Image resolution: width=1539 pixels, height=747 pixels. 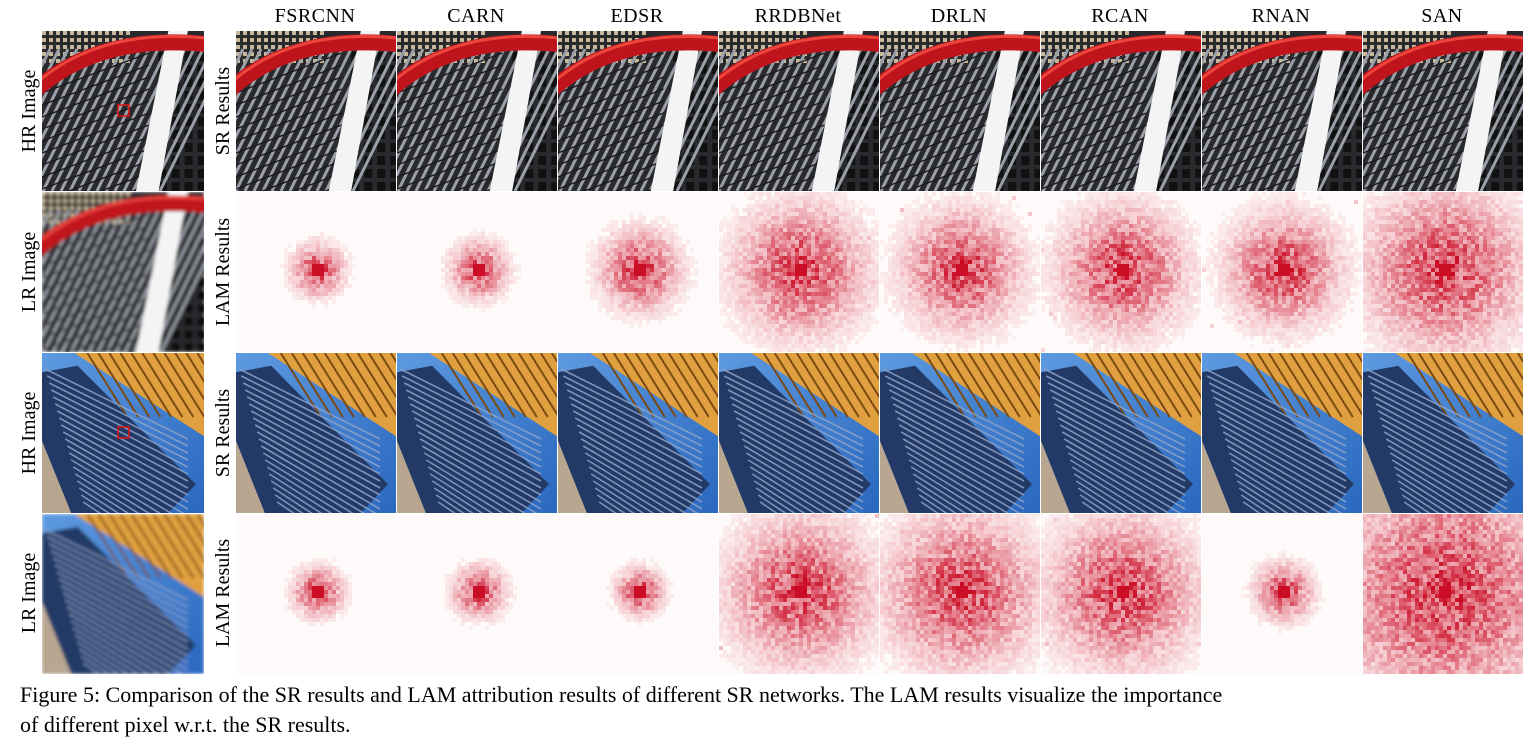 I want to click on column-header-carn: CARN, so click(x=476, y=16).